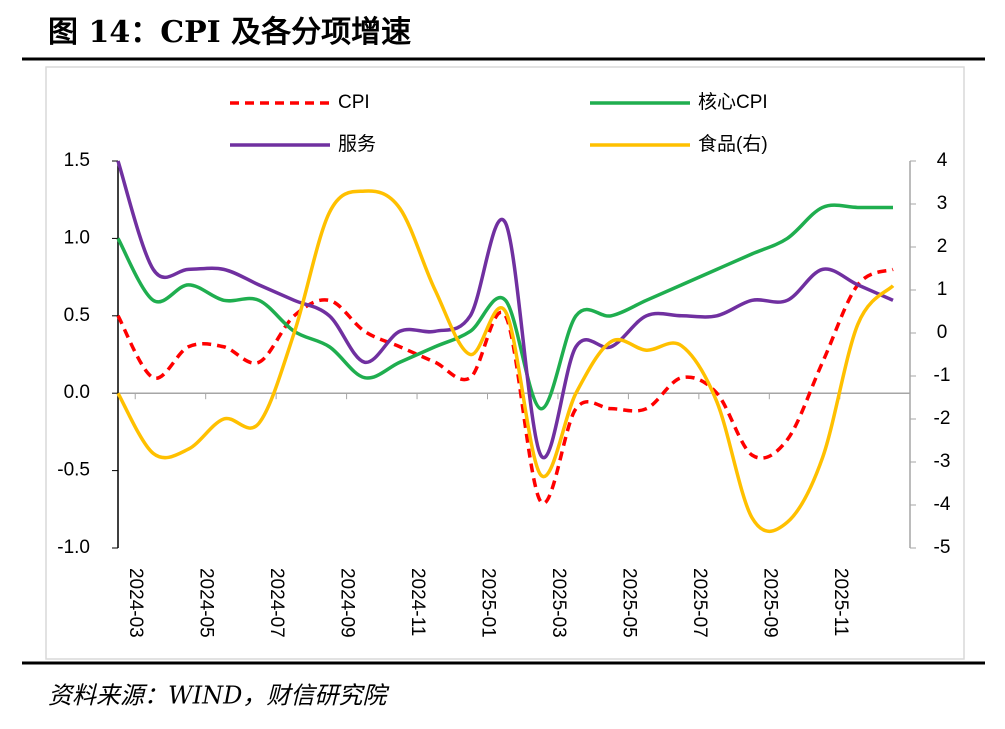  Describe the element at coordinates (942, 203) in the screenshot. I see `y2-tick-label: 3` at that location.